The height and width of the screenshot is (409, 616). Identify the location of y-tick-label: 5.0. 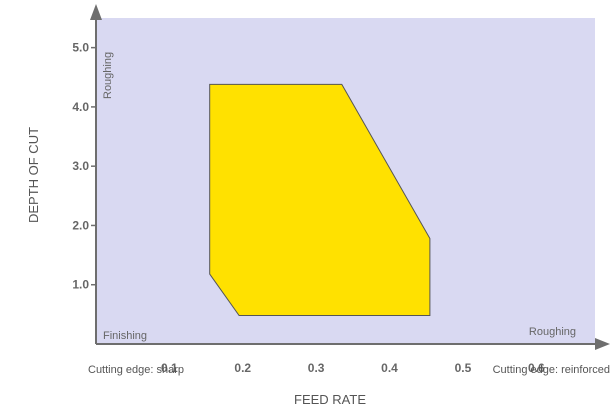
(80, 48).